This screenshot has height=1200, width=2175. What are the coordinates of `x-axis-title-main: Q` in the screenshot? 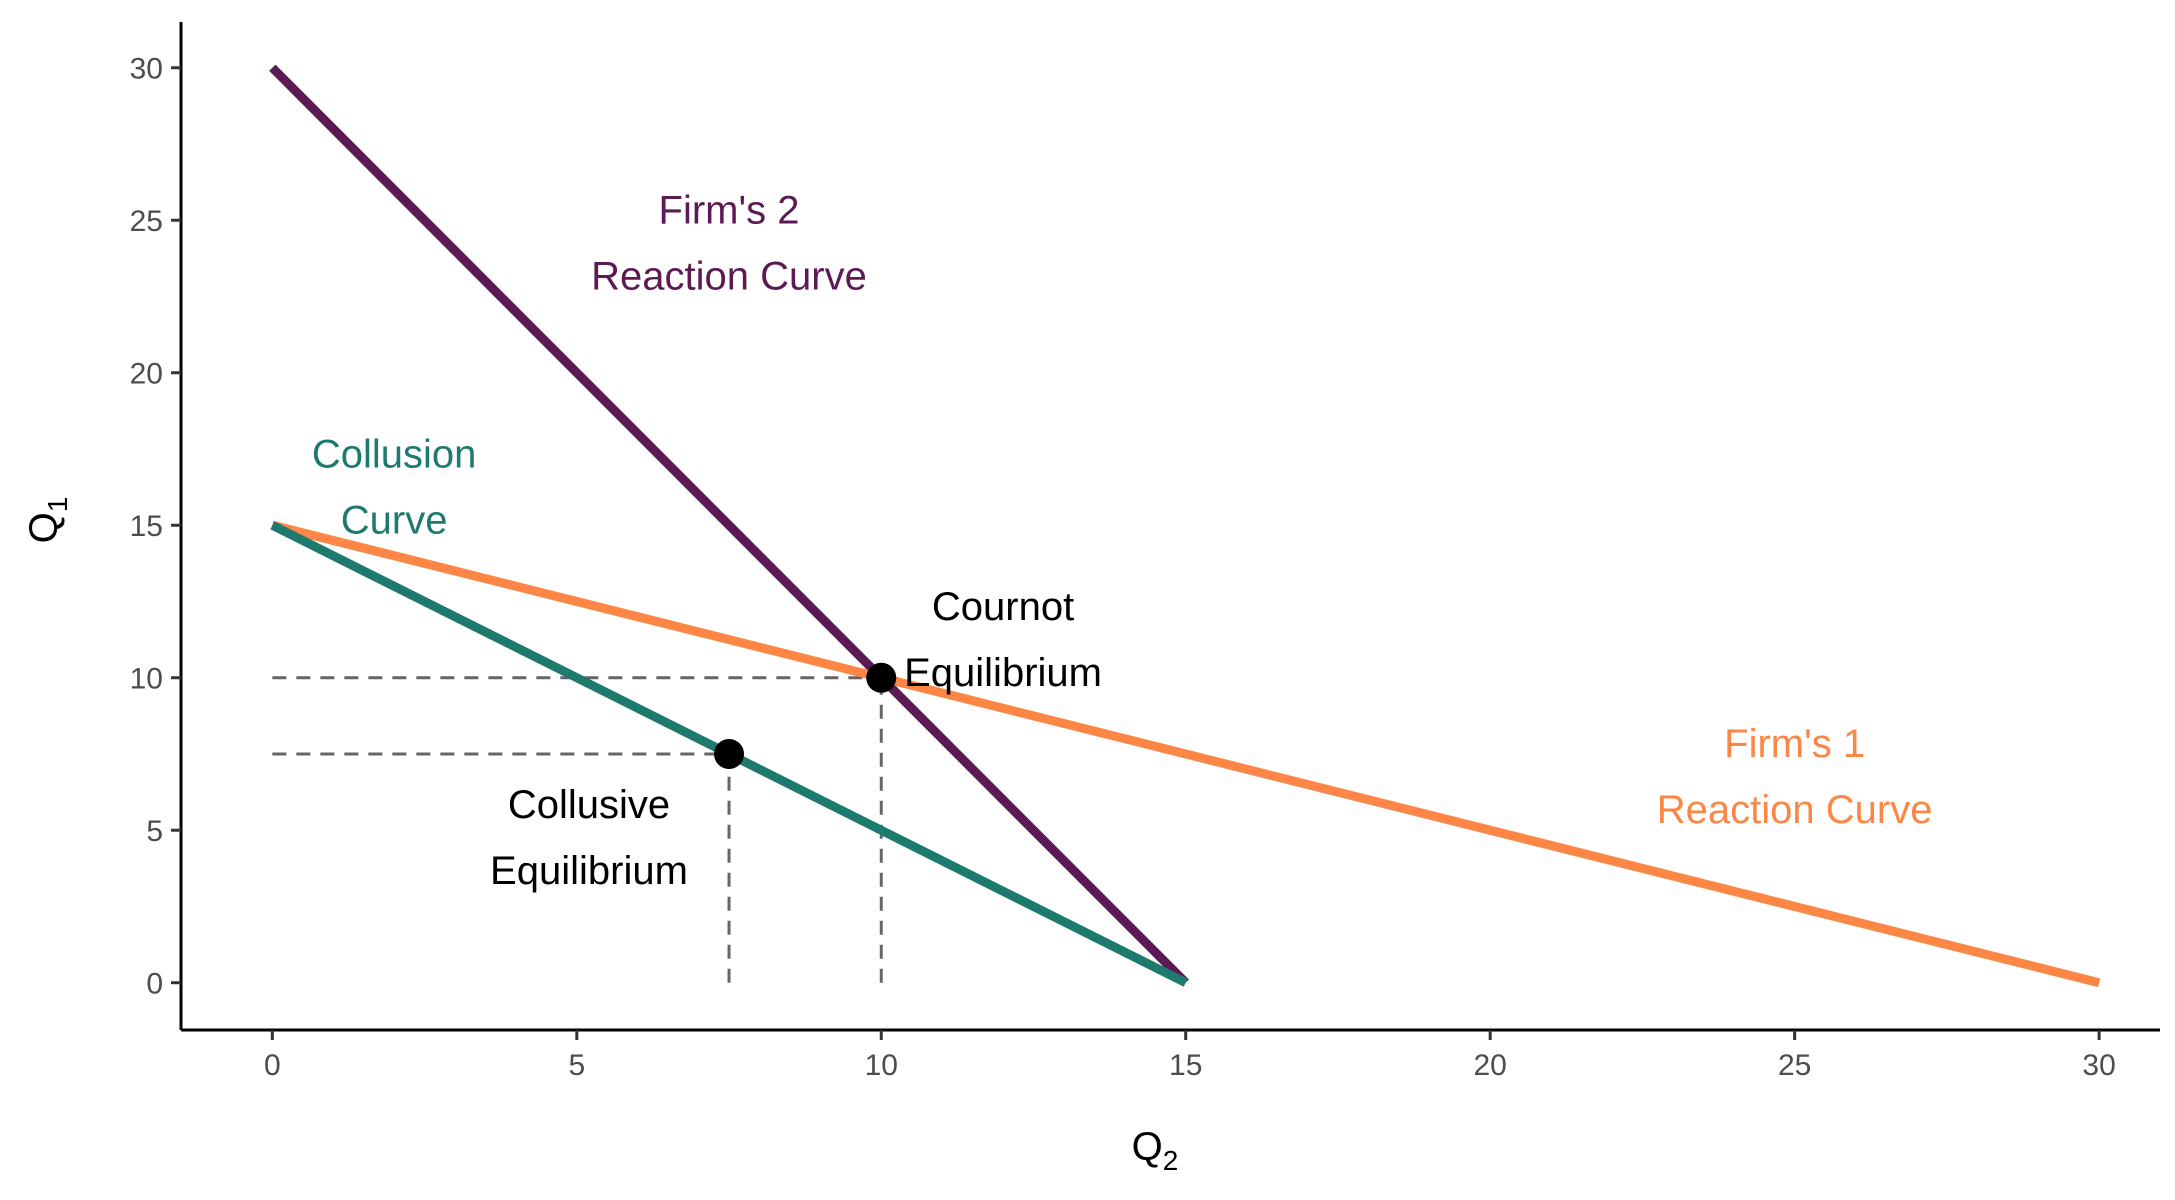 It's located at (1147, 1147).